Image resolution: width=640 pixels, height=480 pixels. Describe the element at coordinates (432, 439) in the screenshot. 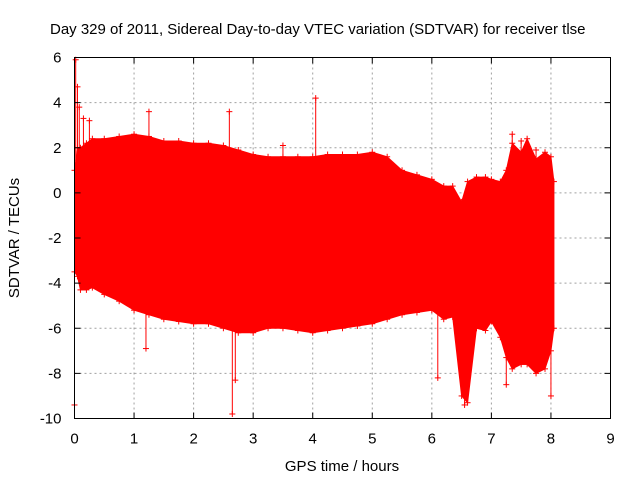

I see `x-tick-label: 6` at that location.